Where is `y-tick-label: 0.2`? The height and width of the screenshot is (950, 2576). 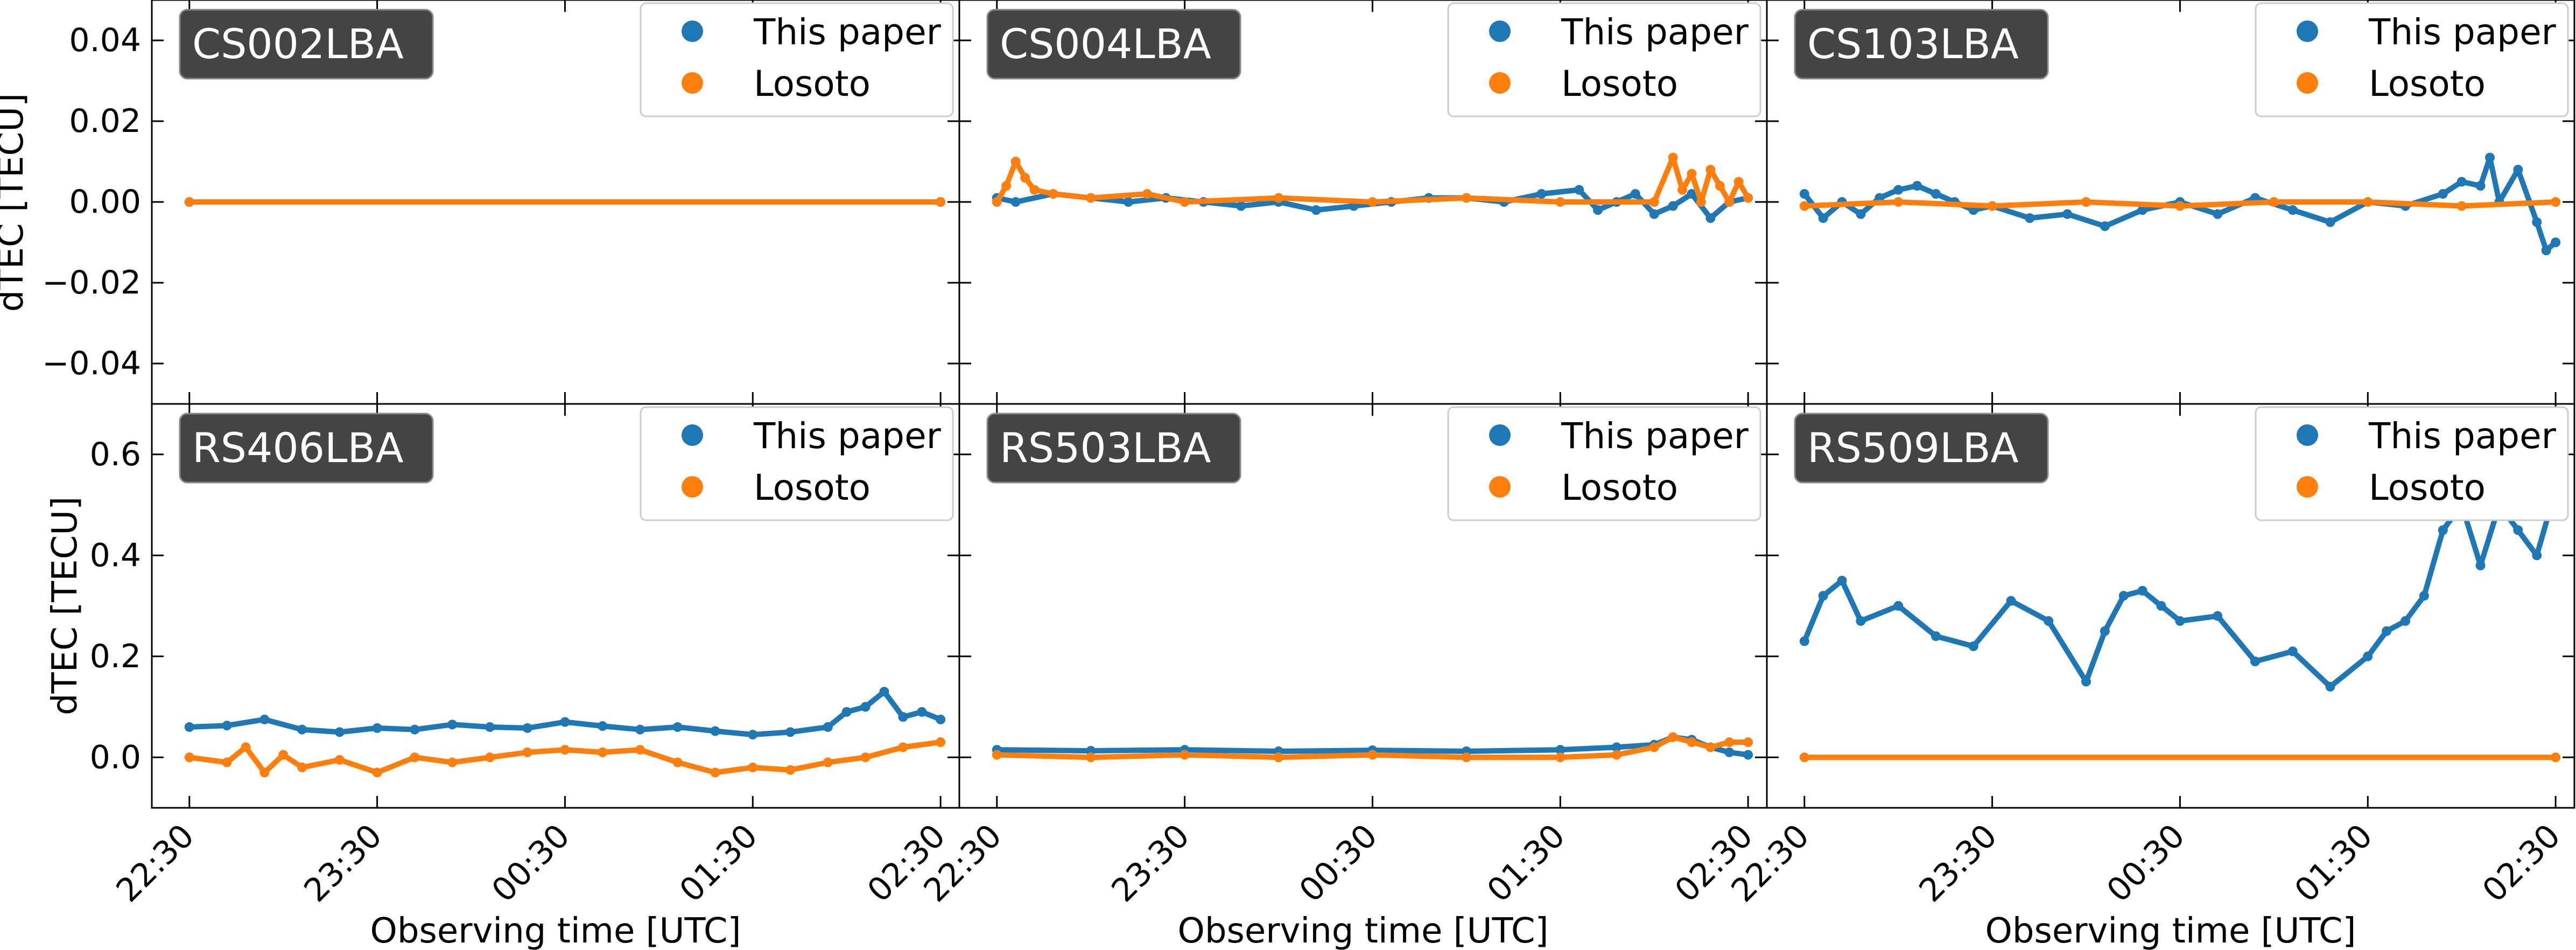
y-tick-label: 0.2 is located at coordinates (115, 656).